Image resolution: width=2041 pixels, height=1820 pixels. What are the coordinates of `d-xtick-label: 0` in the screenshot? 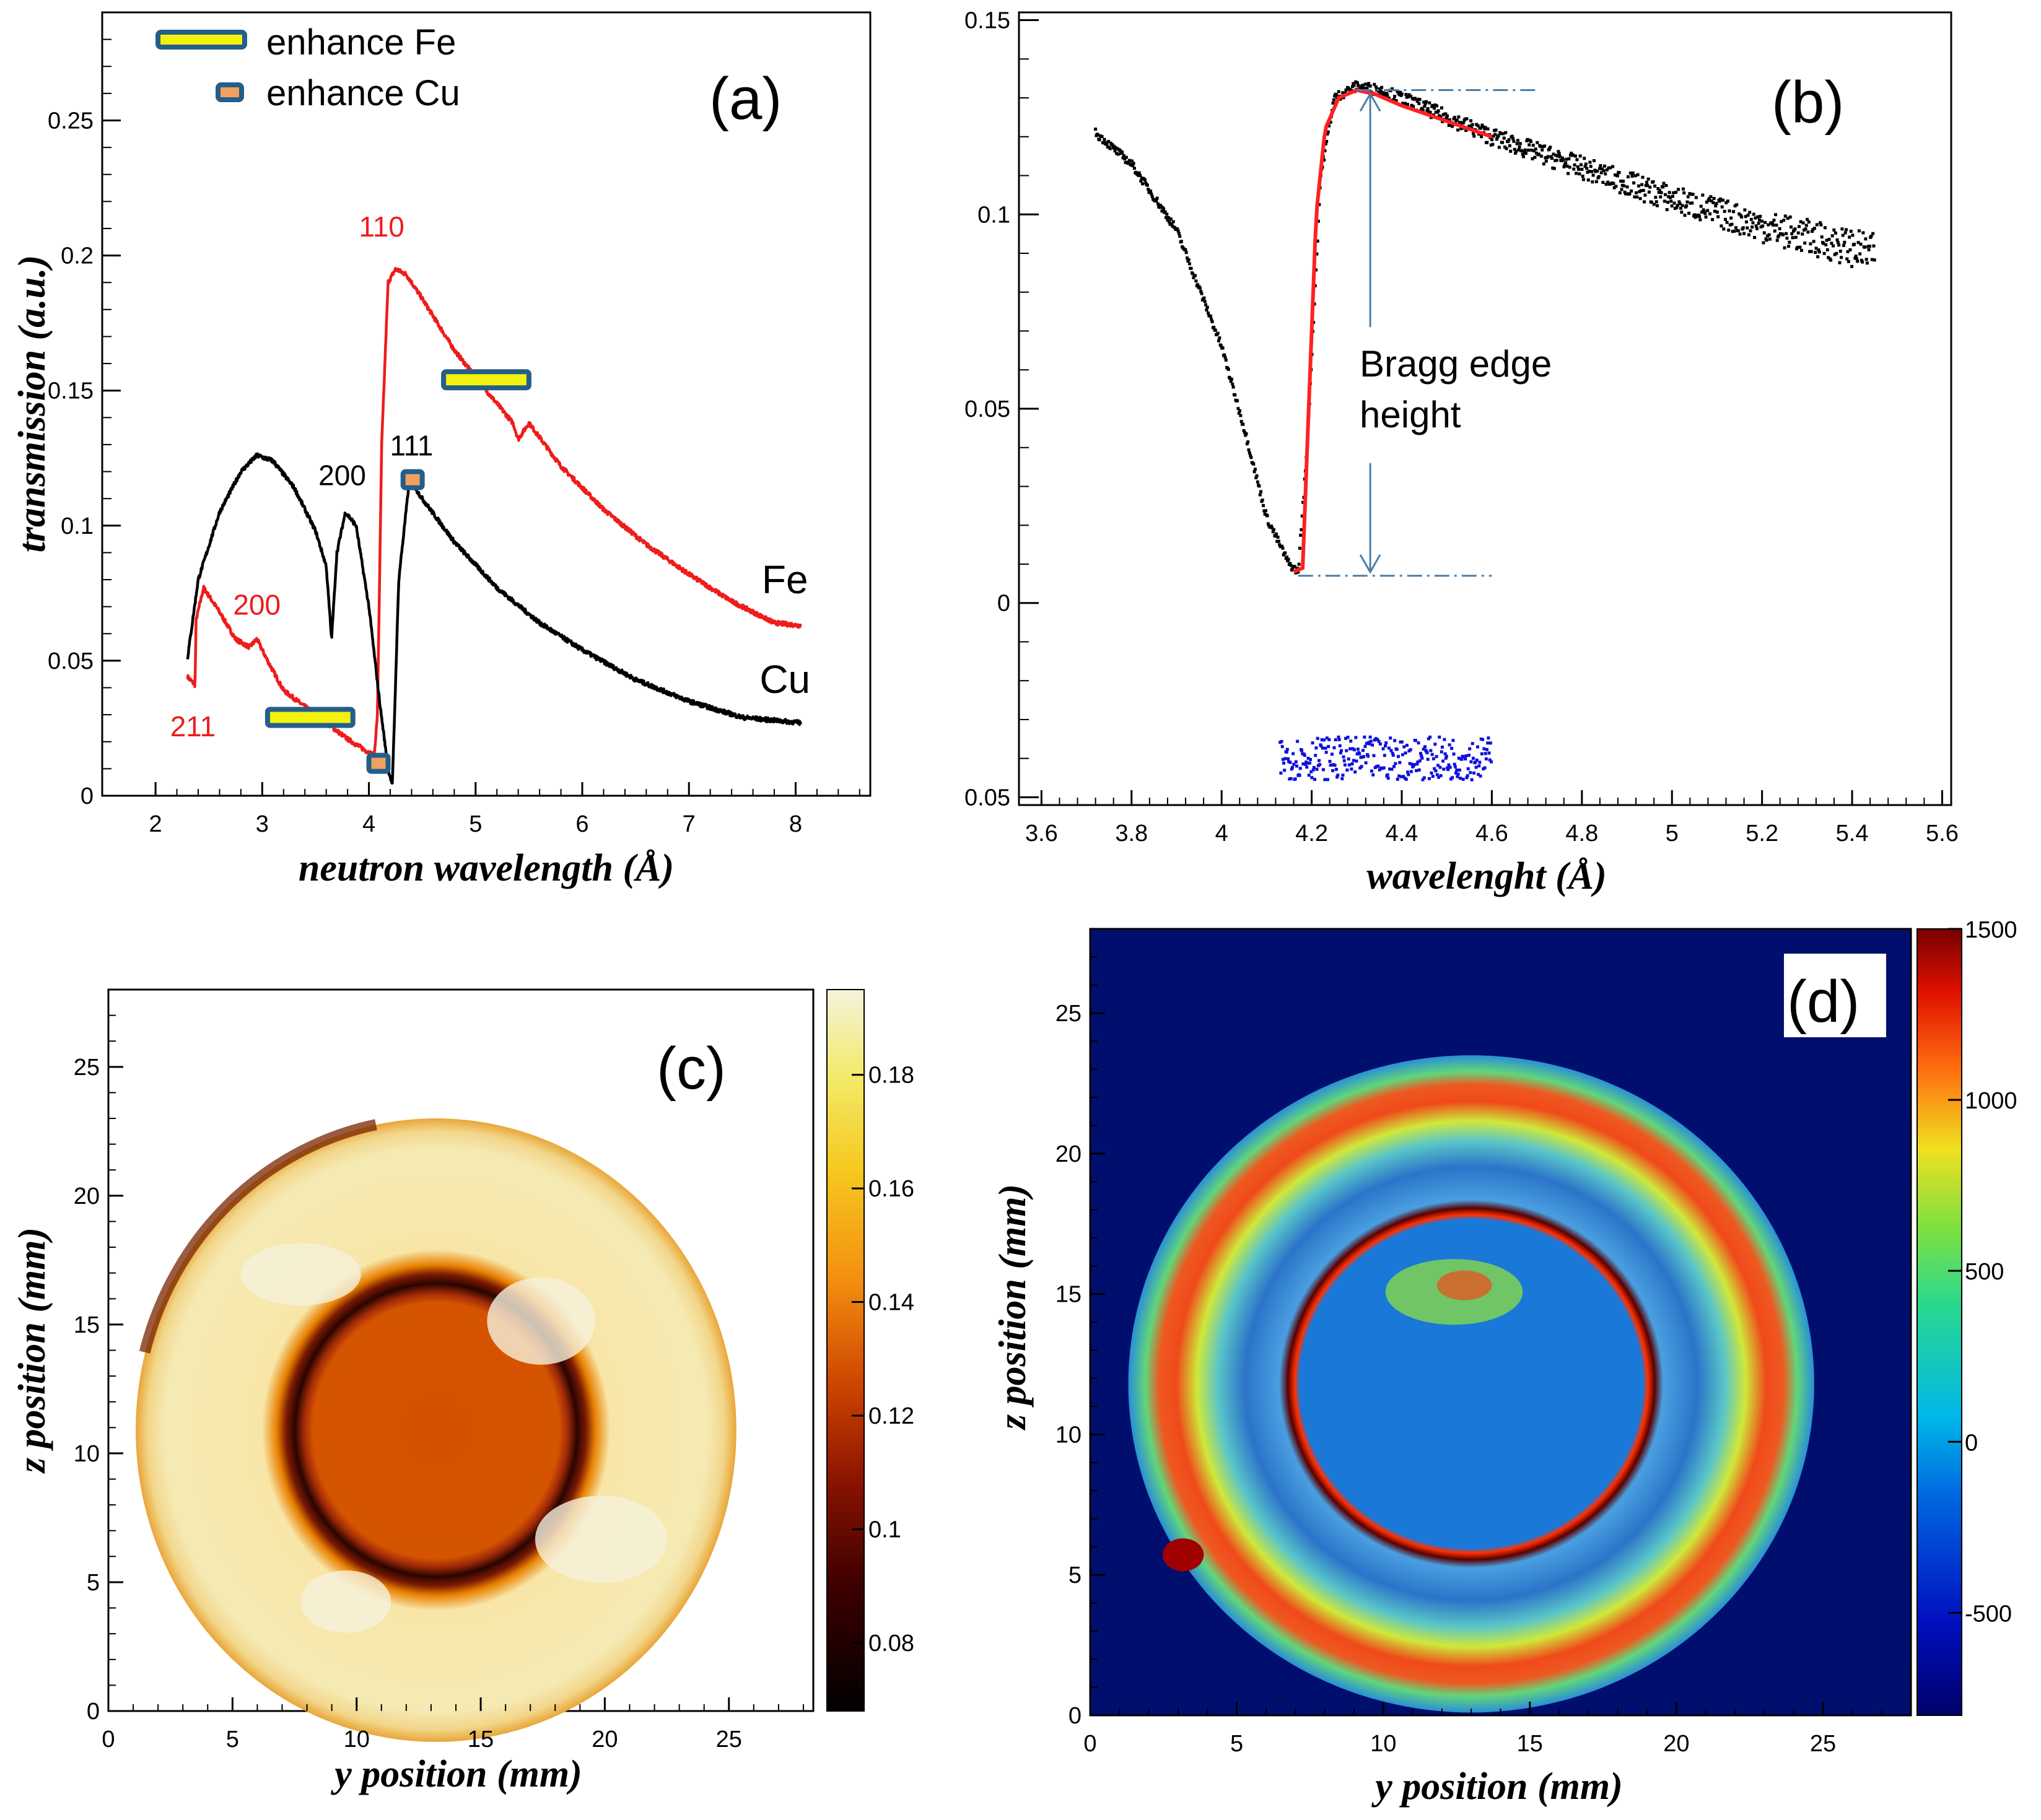 It's located at (1090, 1744).